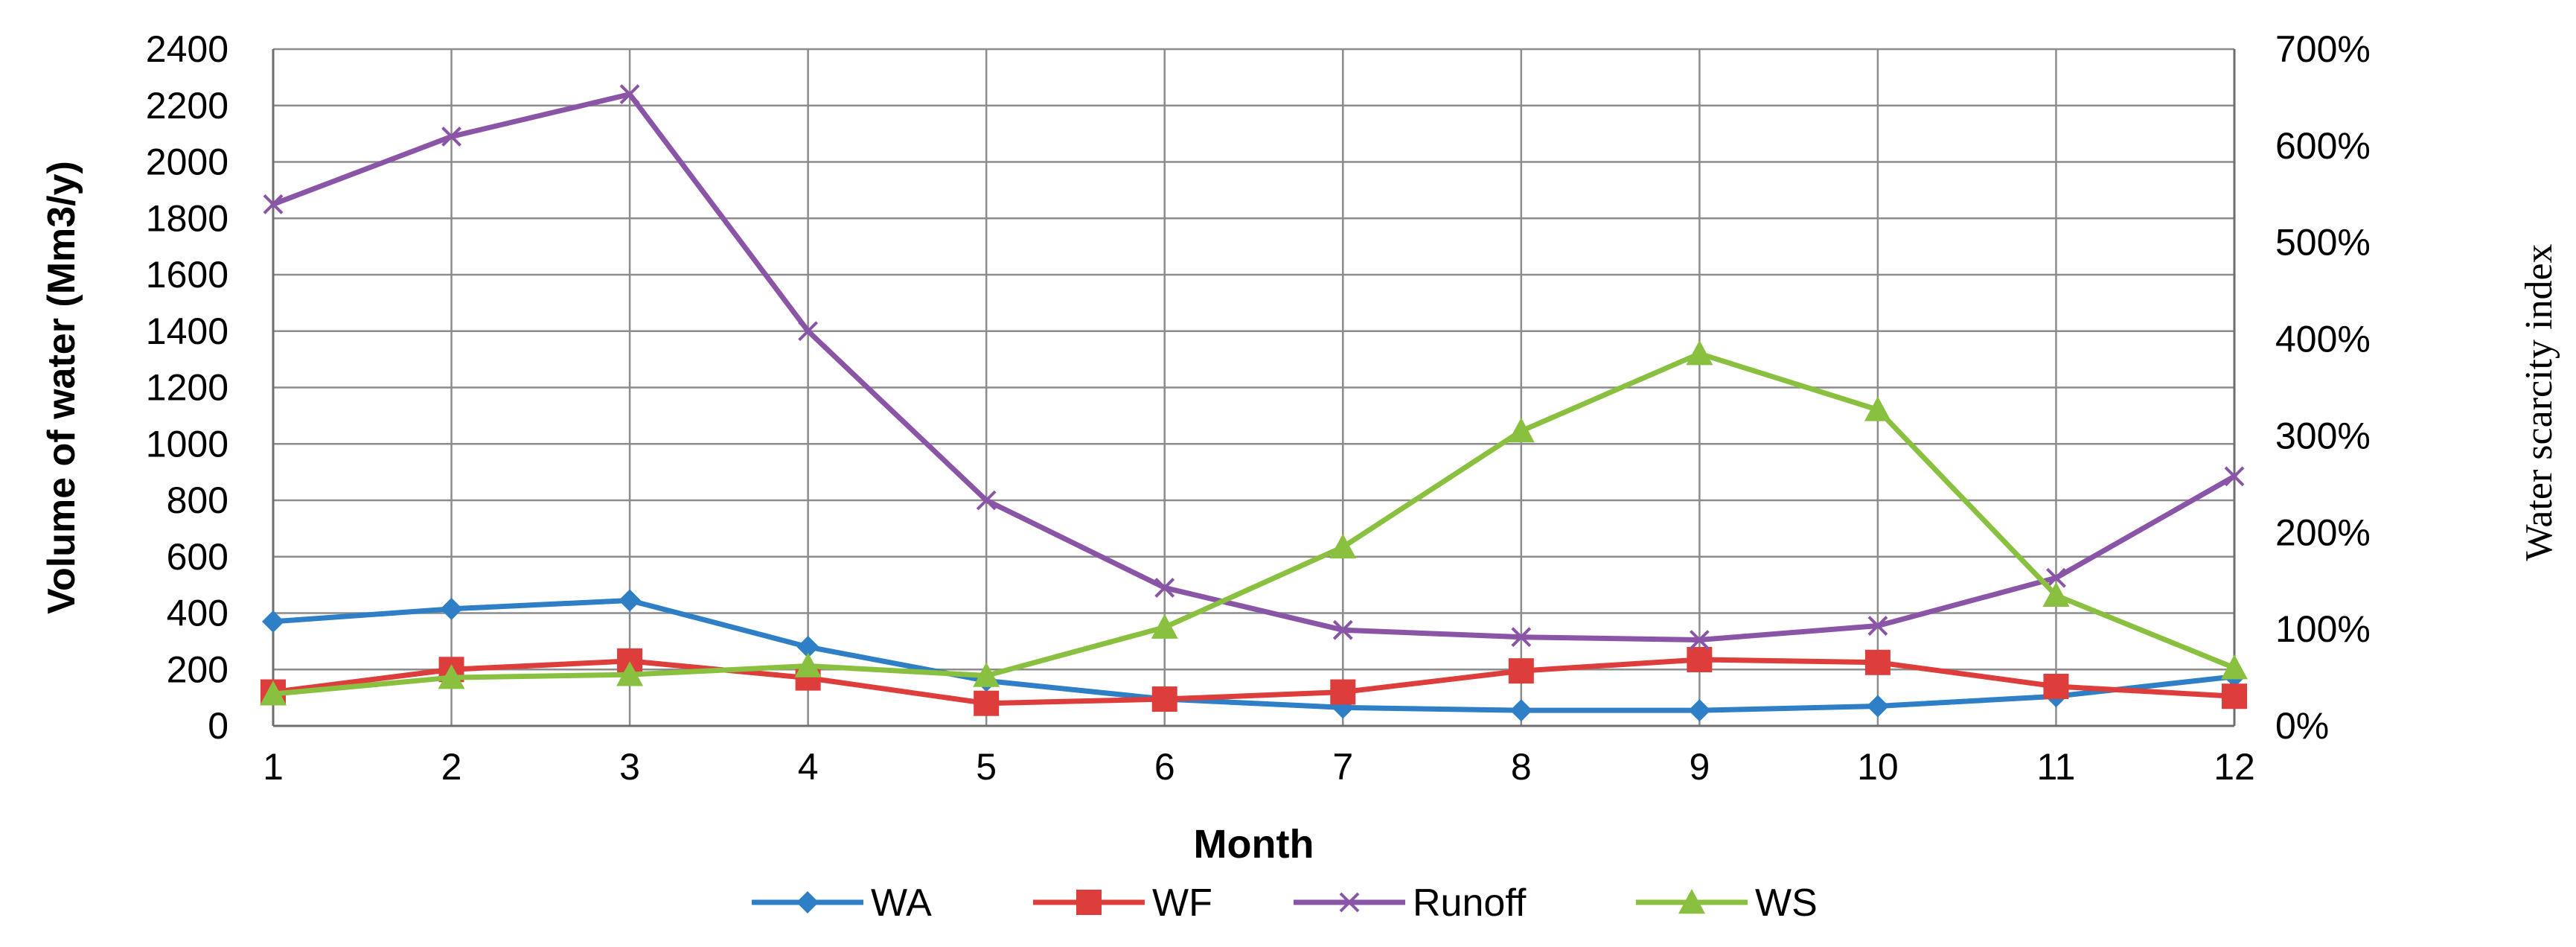 This screenshot has width=2576, height=947. I want to click on legend-label: WF, so click(1182, 903).